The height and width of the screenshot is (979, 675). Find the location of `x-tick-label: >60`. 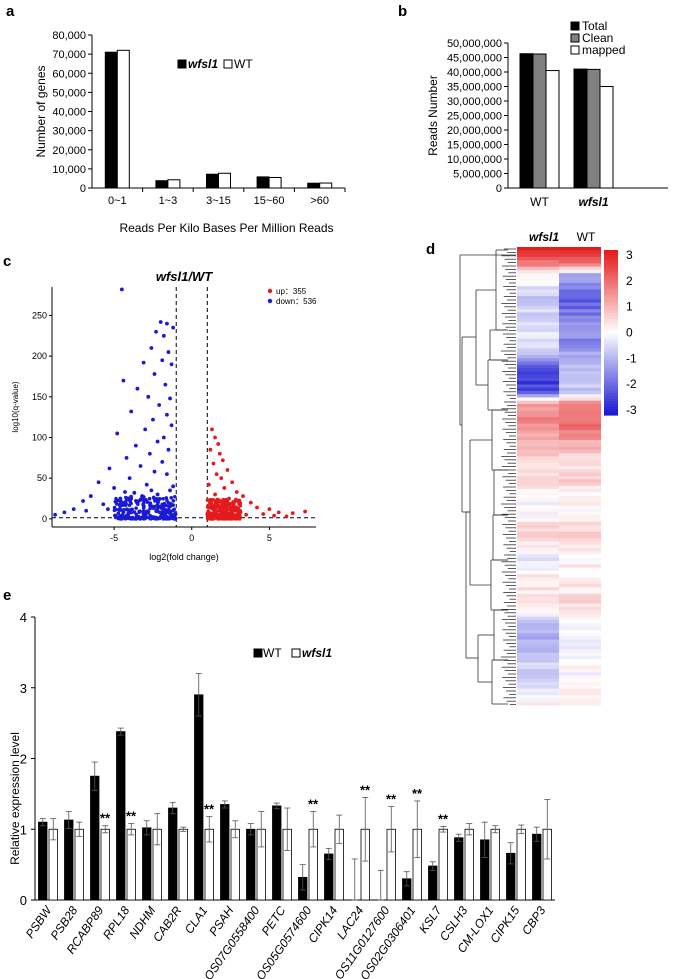

x-tick-label: >60 is located at coordinates (319, 201).